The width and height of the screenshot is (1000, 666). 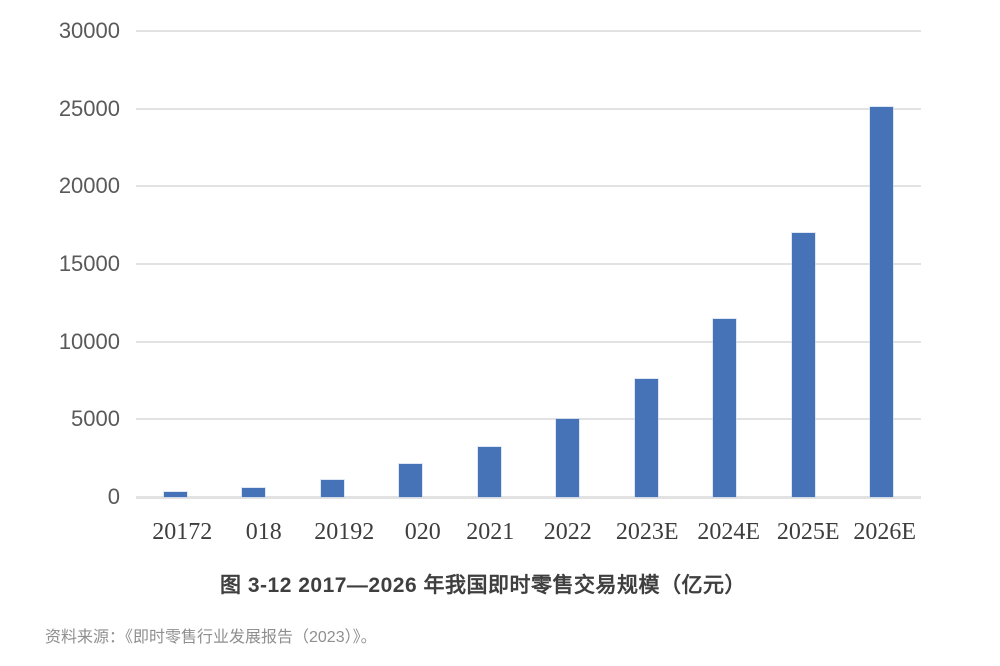 I want to click on y-tick-label: 5000, so click(x=95, y=419).